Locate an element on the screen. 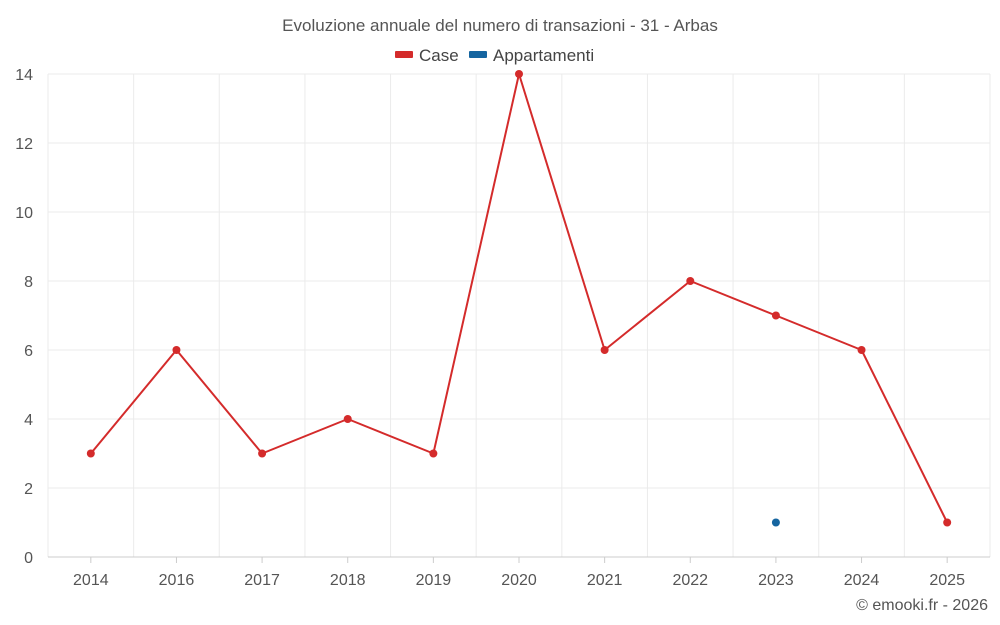 This screenshot has width=1000, height=625. x-tick-label: 2022 is located at coordinates (690, 580).